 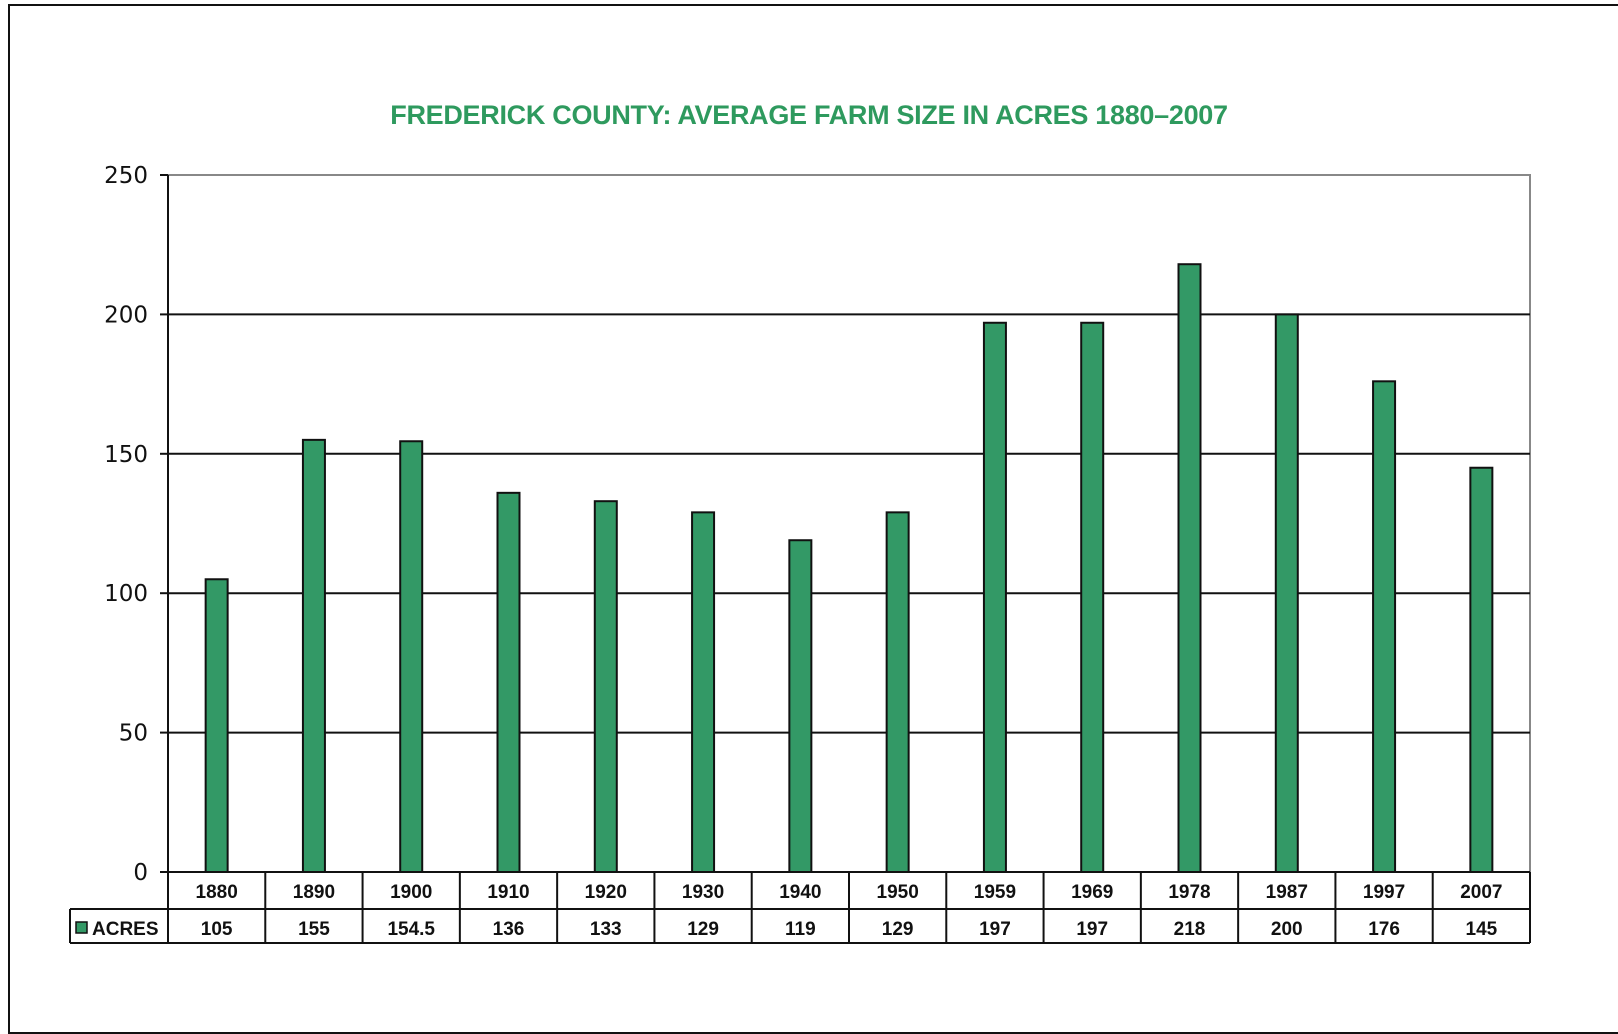 What do you see at coordinates (800, 892) in the screenshot?
I see `x-tick-label: 1940` at bounding box center [800, 892].